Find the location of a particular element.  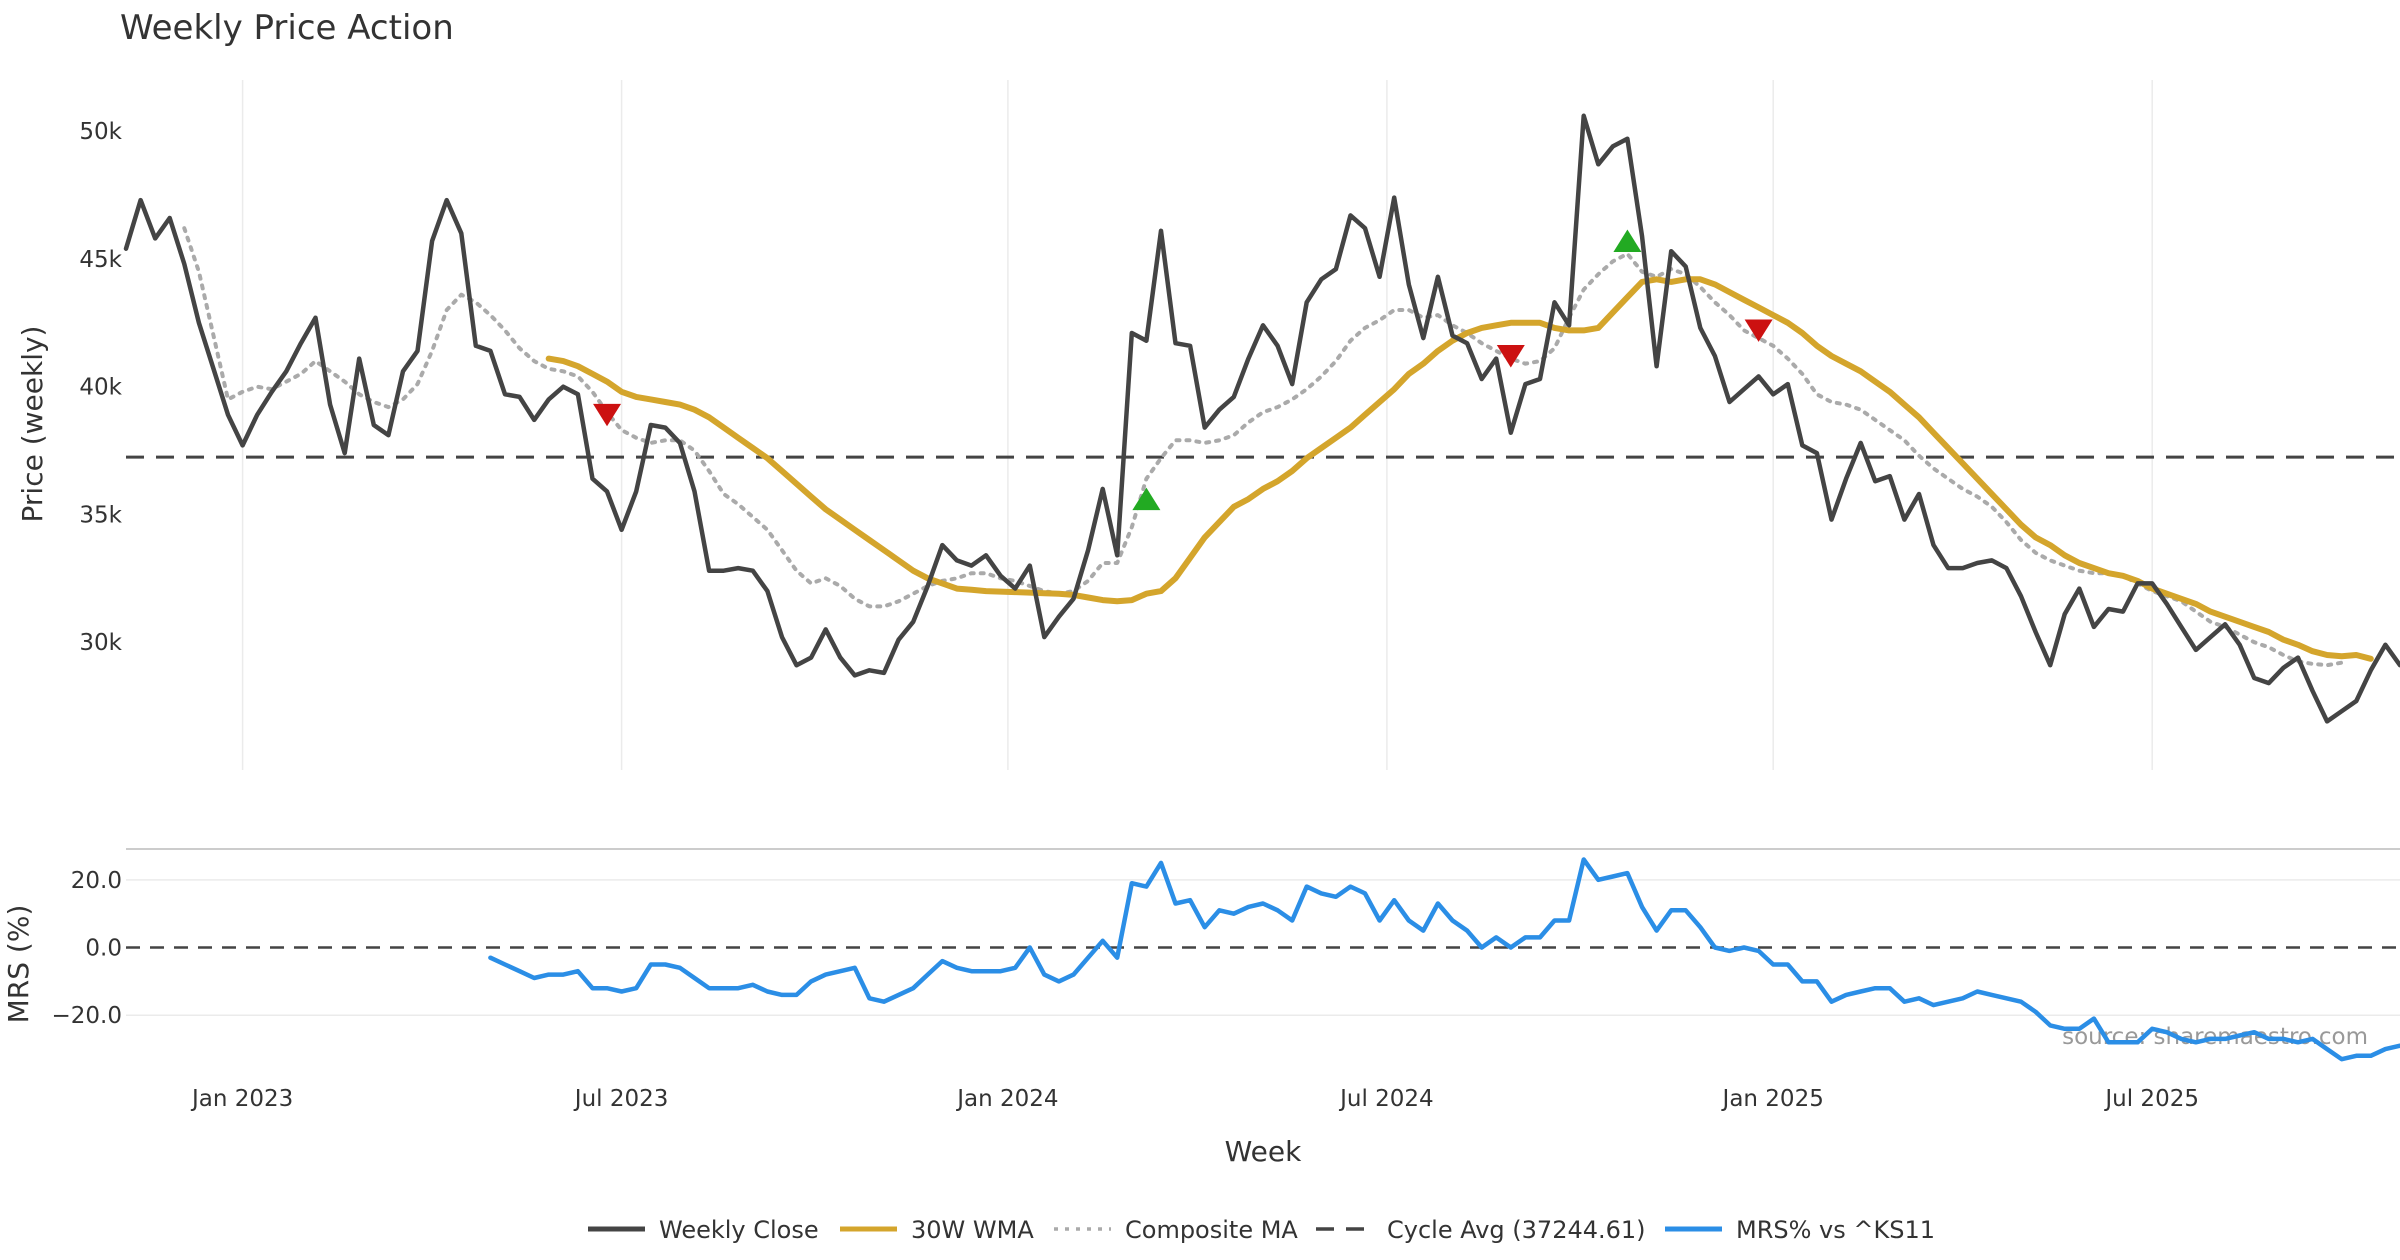

price-y-tick-4: 50k is located at coordinates (100, 132).